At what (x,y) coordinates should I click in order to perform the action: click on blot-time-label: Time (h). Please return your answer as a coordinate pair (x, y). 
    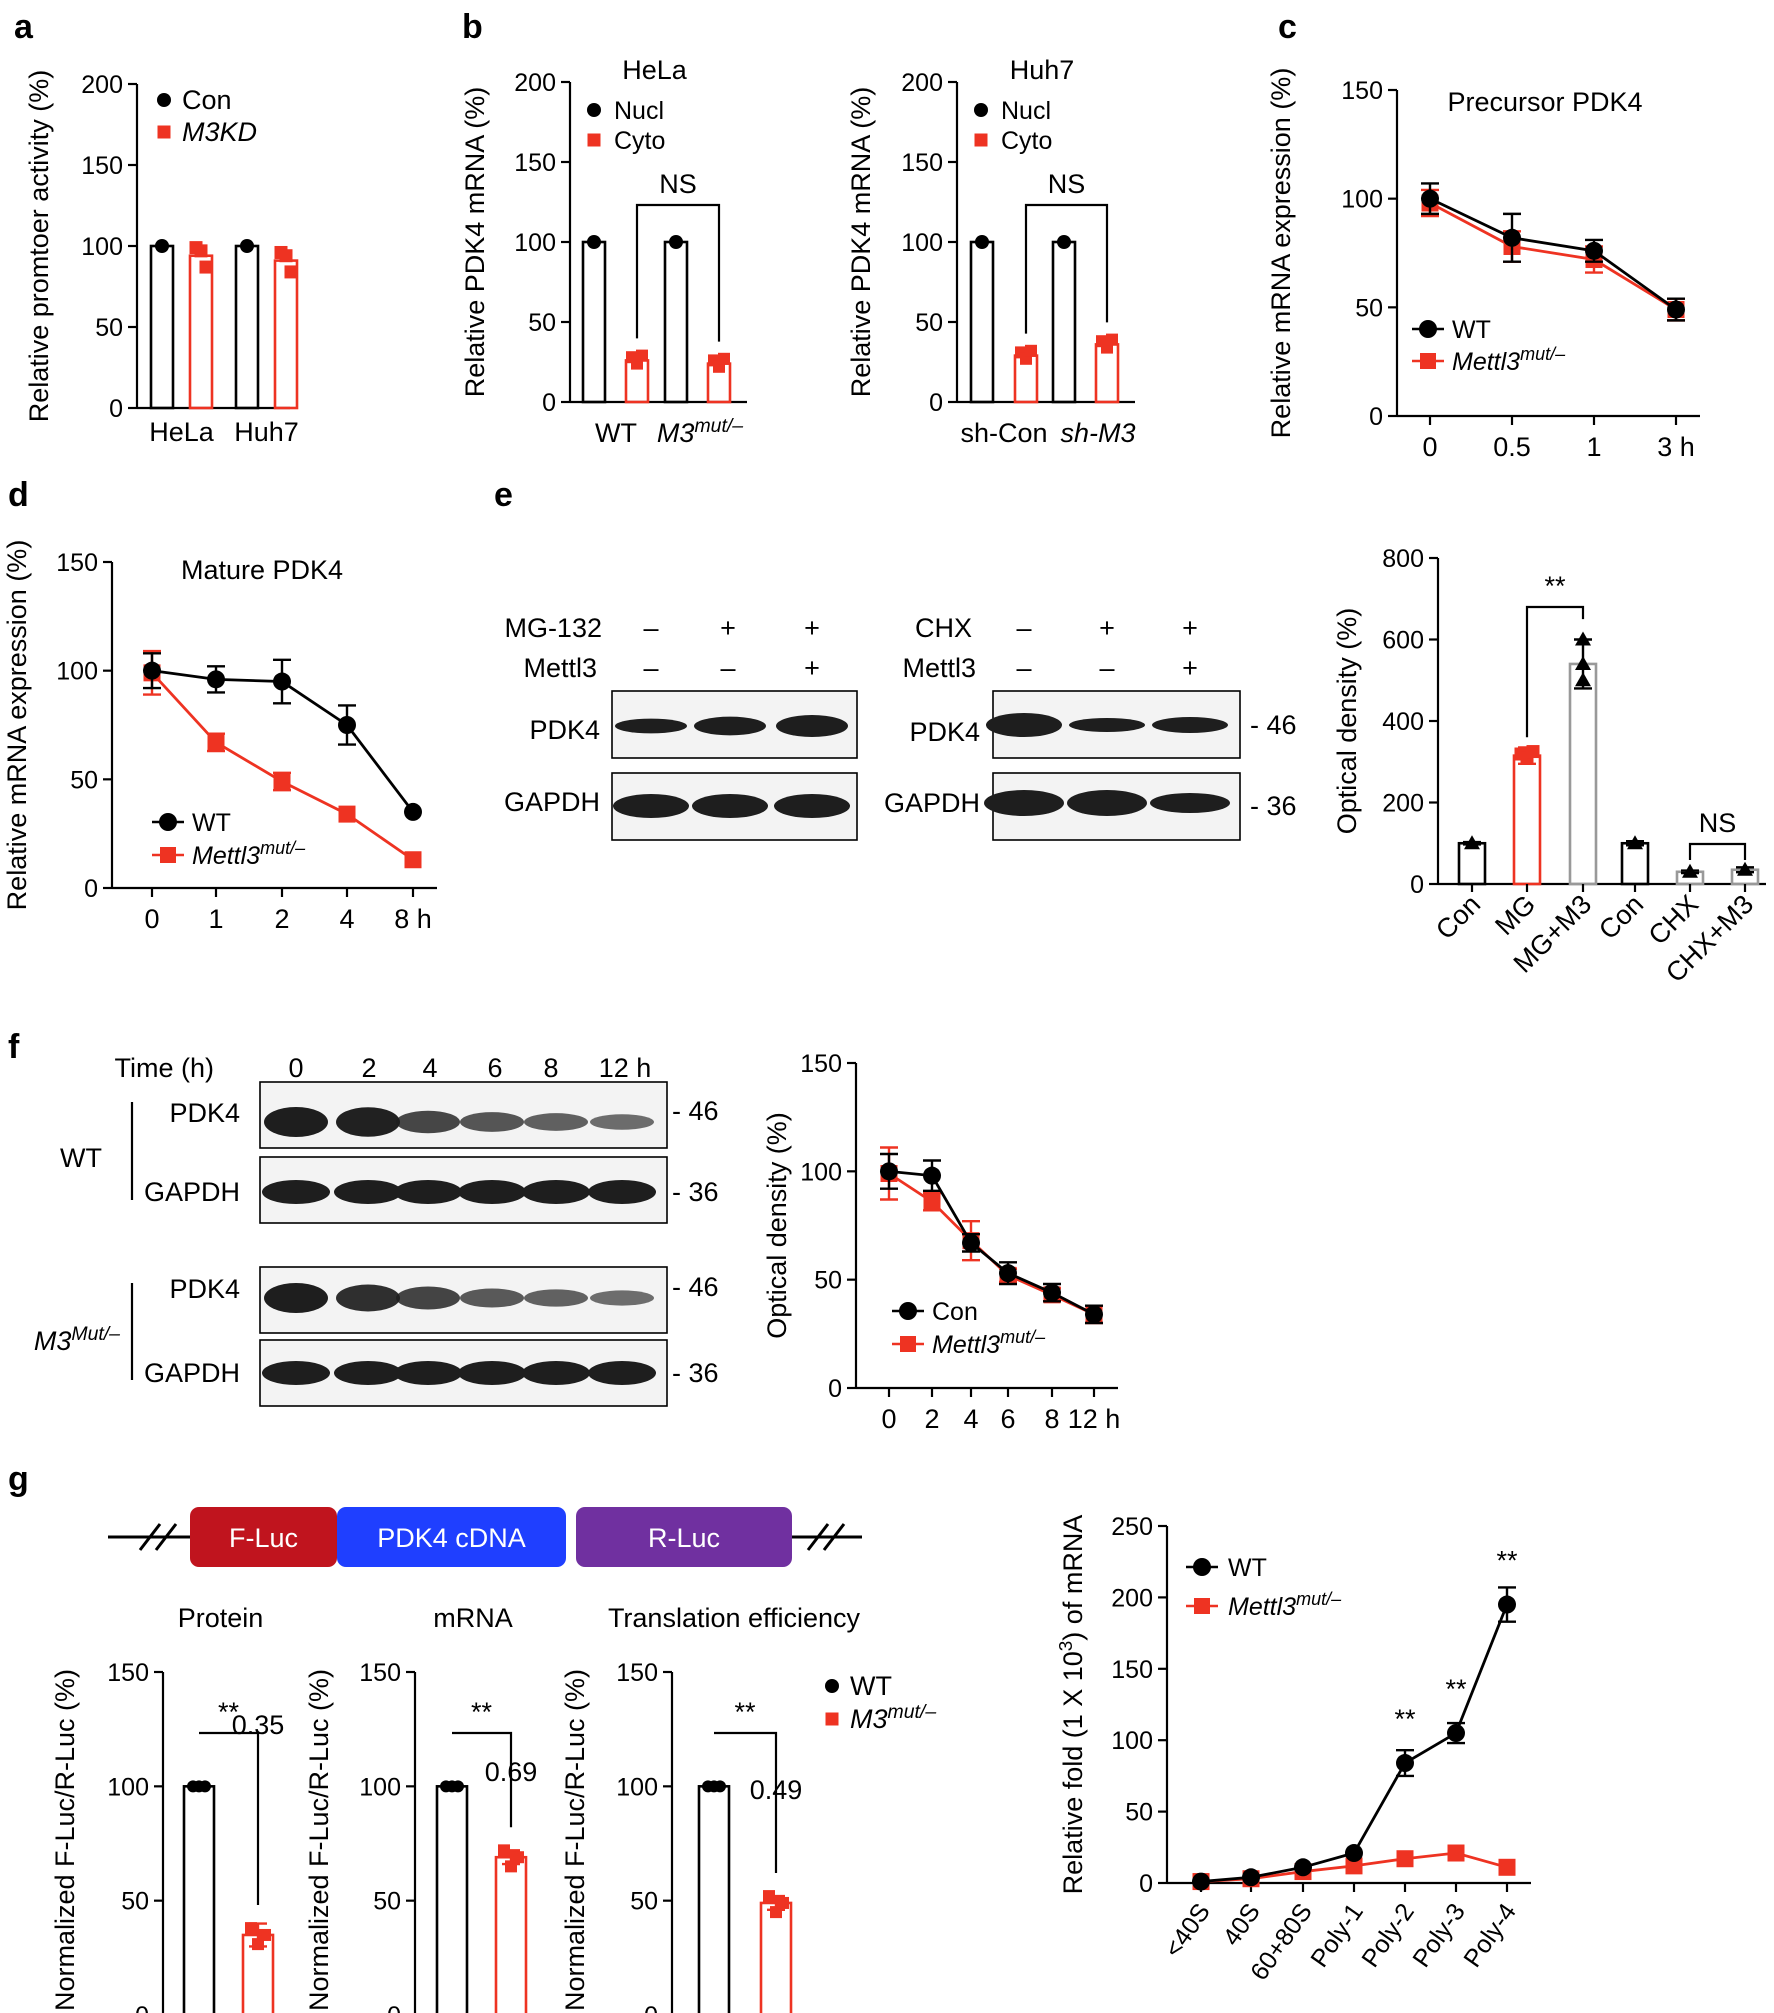
    Looking at the image, I should click on (165, 1068).